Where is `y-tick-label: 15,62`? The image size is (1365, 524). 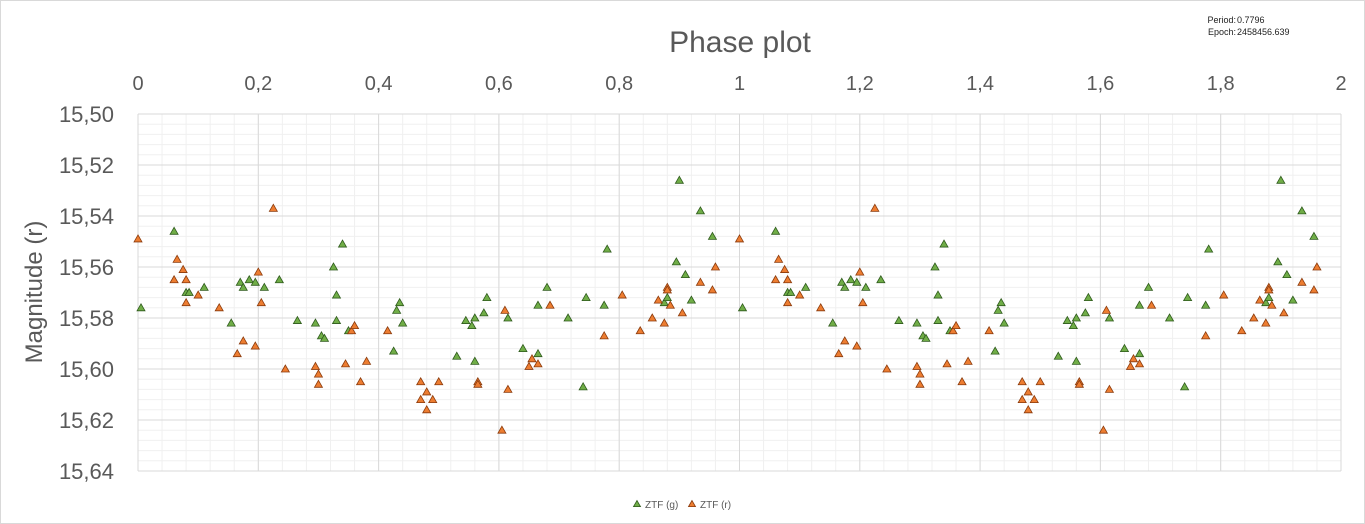 y-tick-label: 15,62 is located at coordinates (86, 420).